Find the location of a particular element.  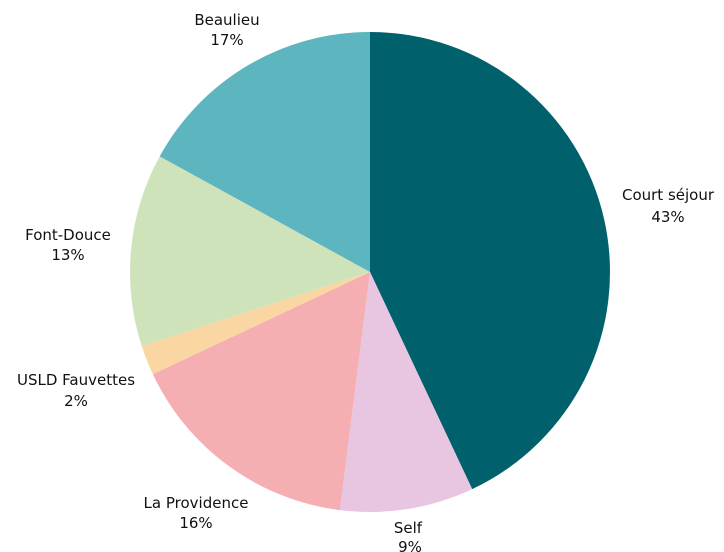

pie-slice-font-douce is located at coordinates (250, 251).